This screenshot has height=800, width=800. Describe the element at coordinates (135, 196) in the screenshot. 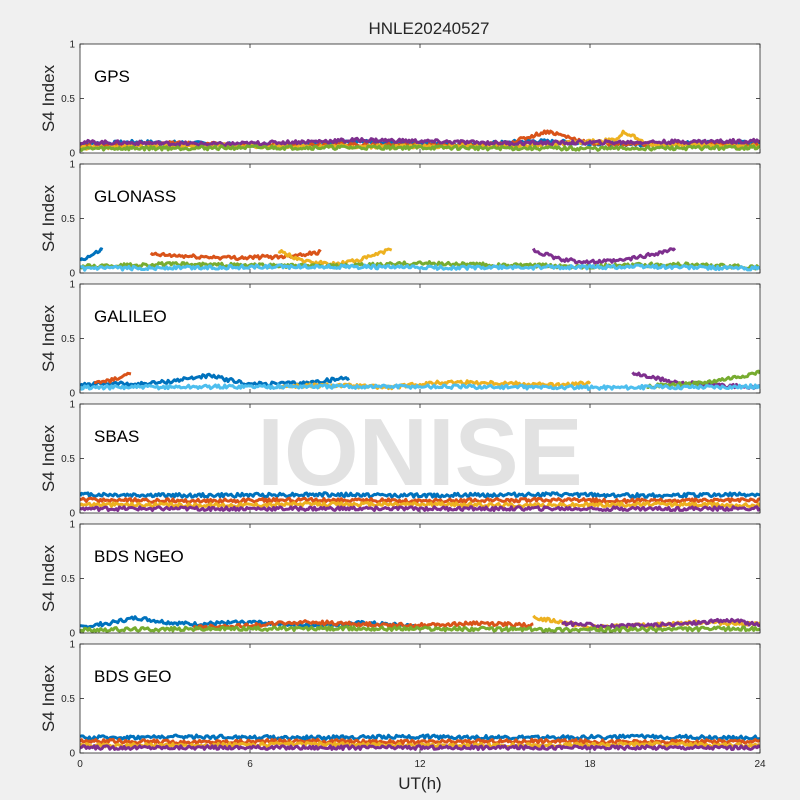

I see `panel-title: GLONASS` at that location.